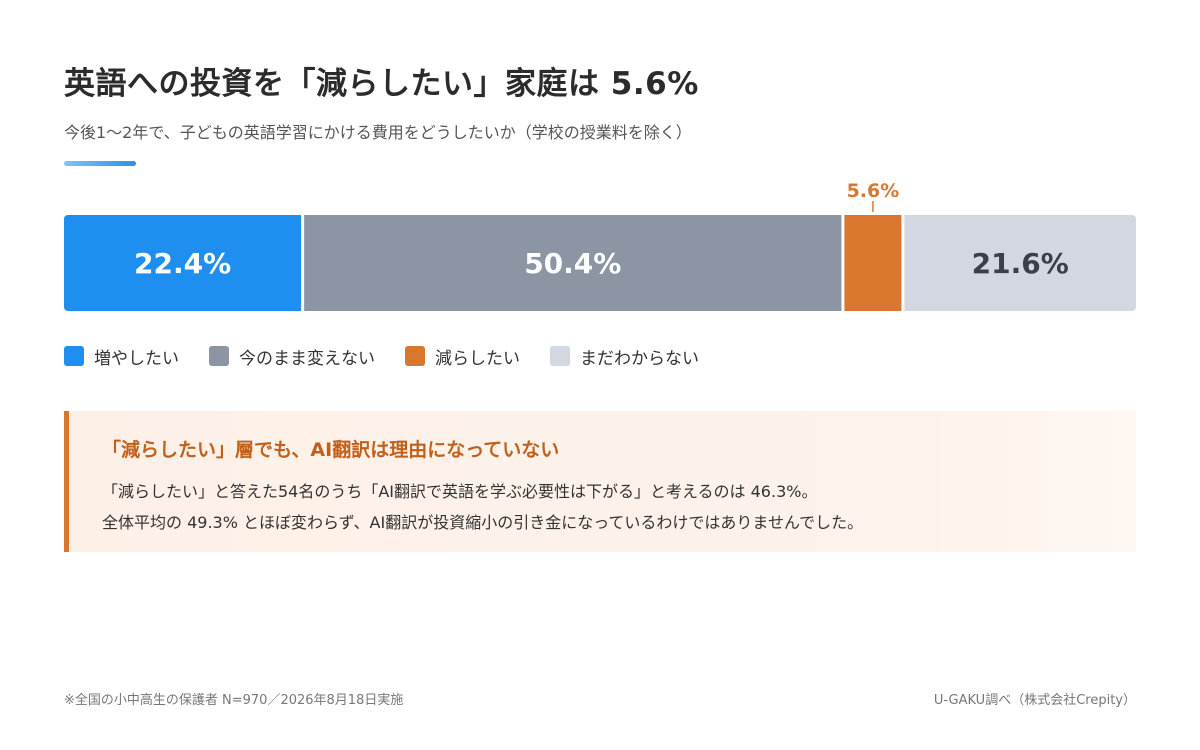 This screenshot has width=1200, height=750. What do you see at coordinates (307, 358) in the screenshot?
I see `legend-label: 今のまま変えない` at bounding box center [307, 358].